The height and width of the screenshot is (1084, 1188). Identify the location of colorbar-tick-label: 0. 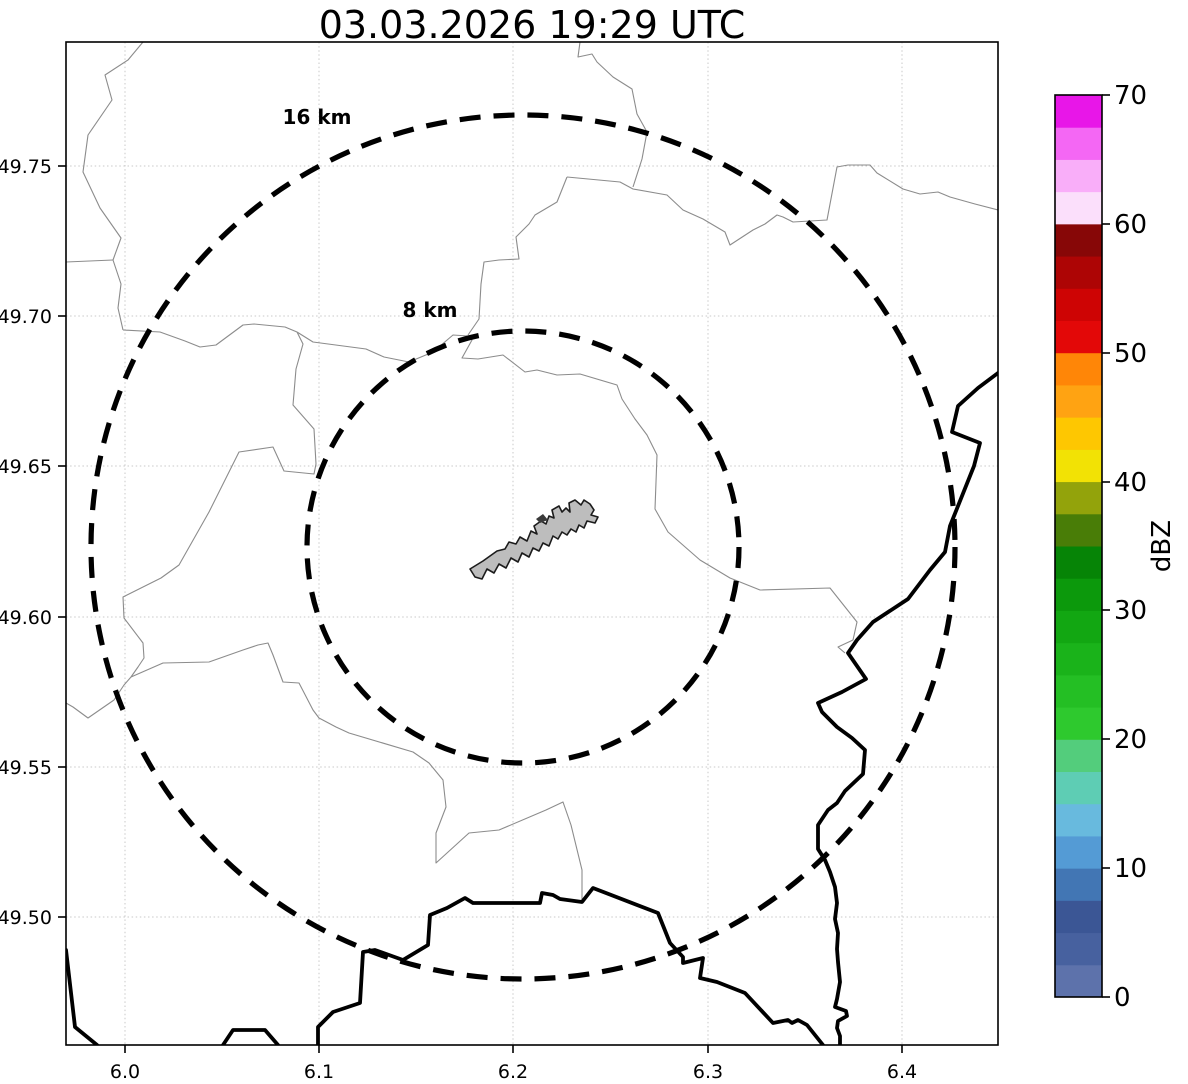
(1122, 998).